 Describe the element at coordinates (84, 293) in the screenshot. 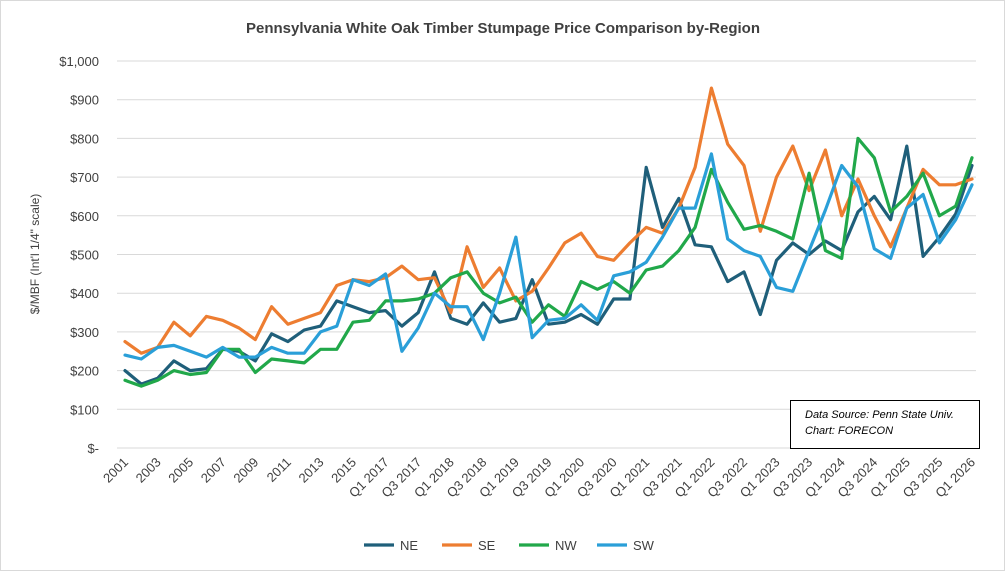

I see `y-tick-label: $400` at that location.